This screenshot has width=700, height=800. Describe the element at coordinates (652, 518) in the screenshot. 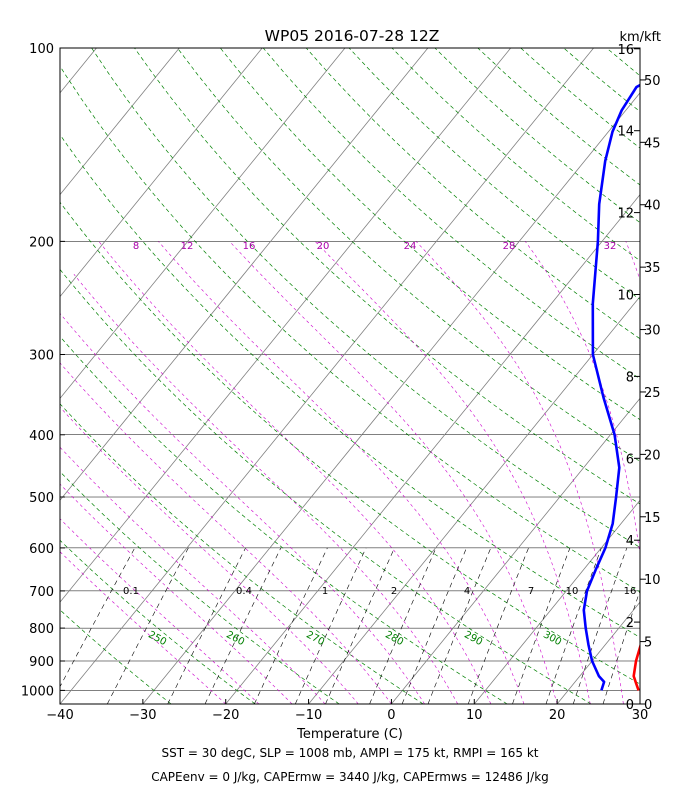

I see `kft-tick-label: 15` at that location.